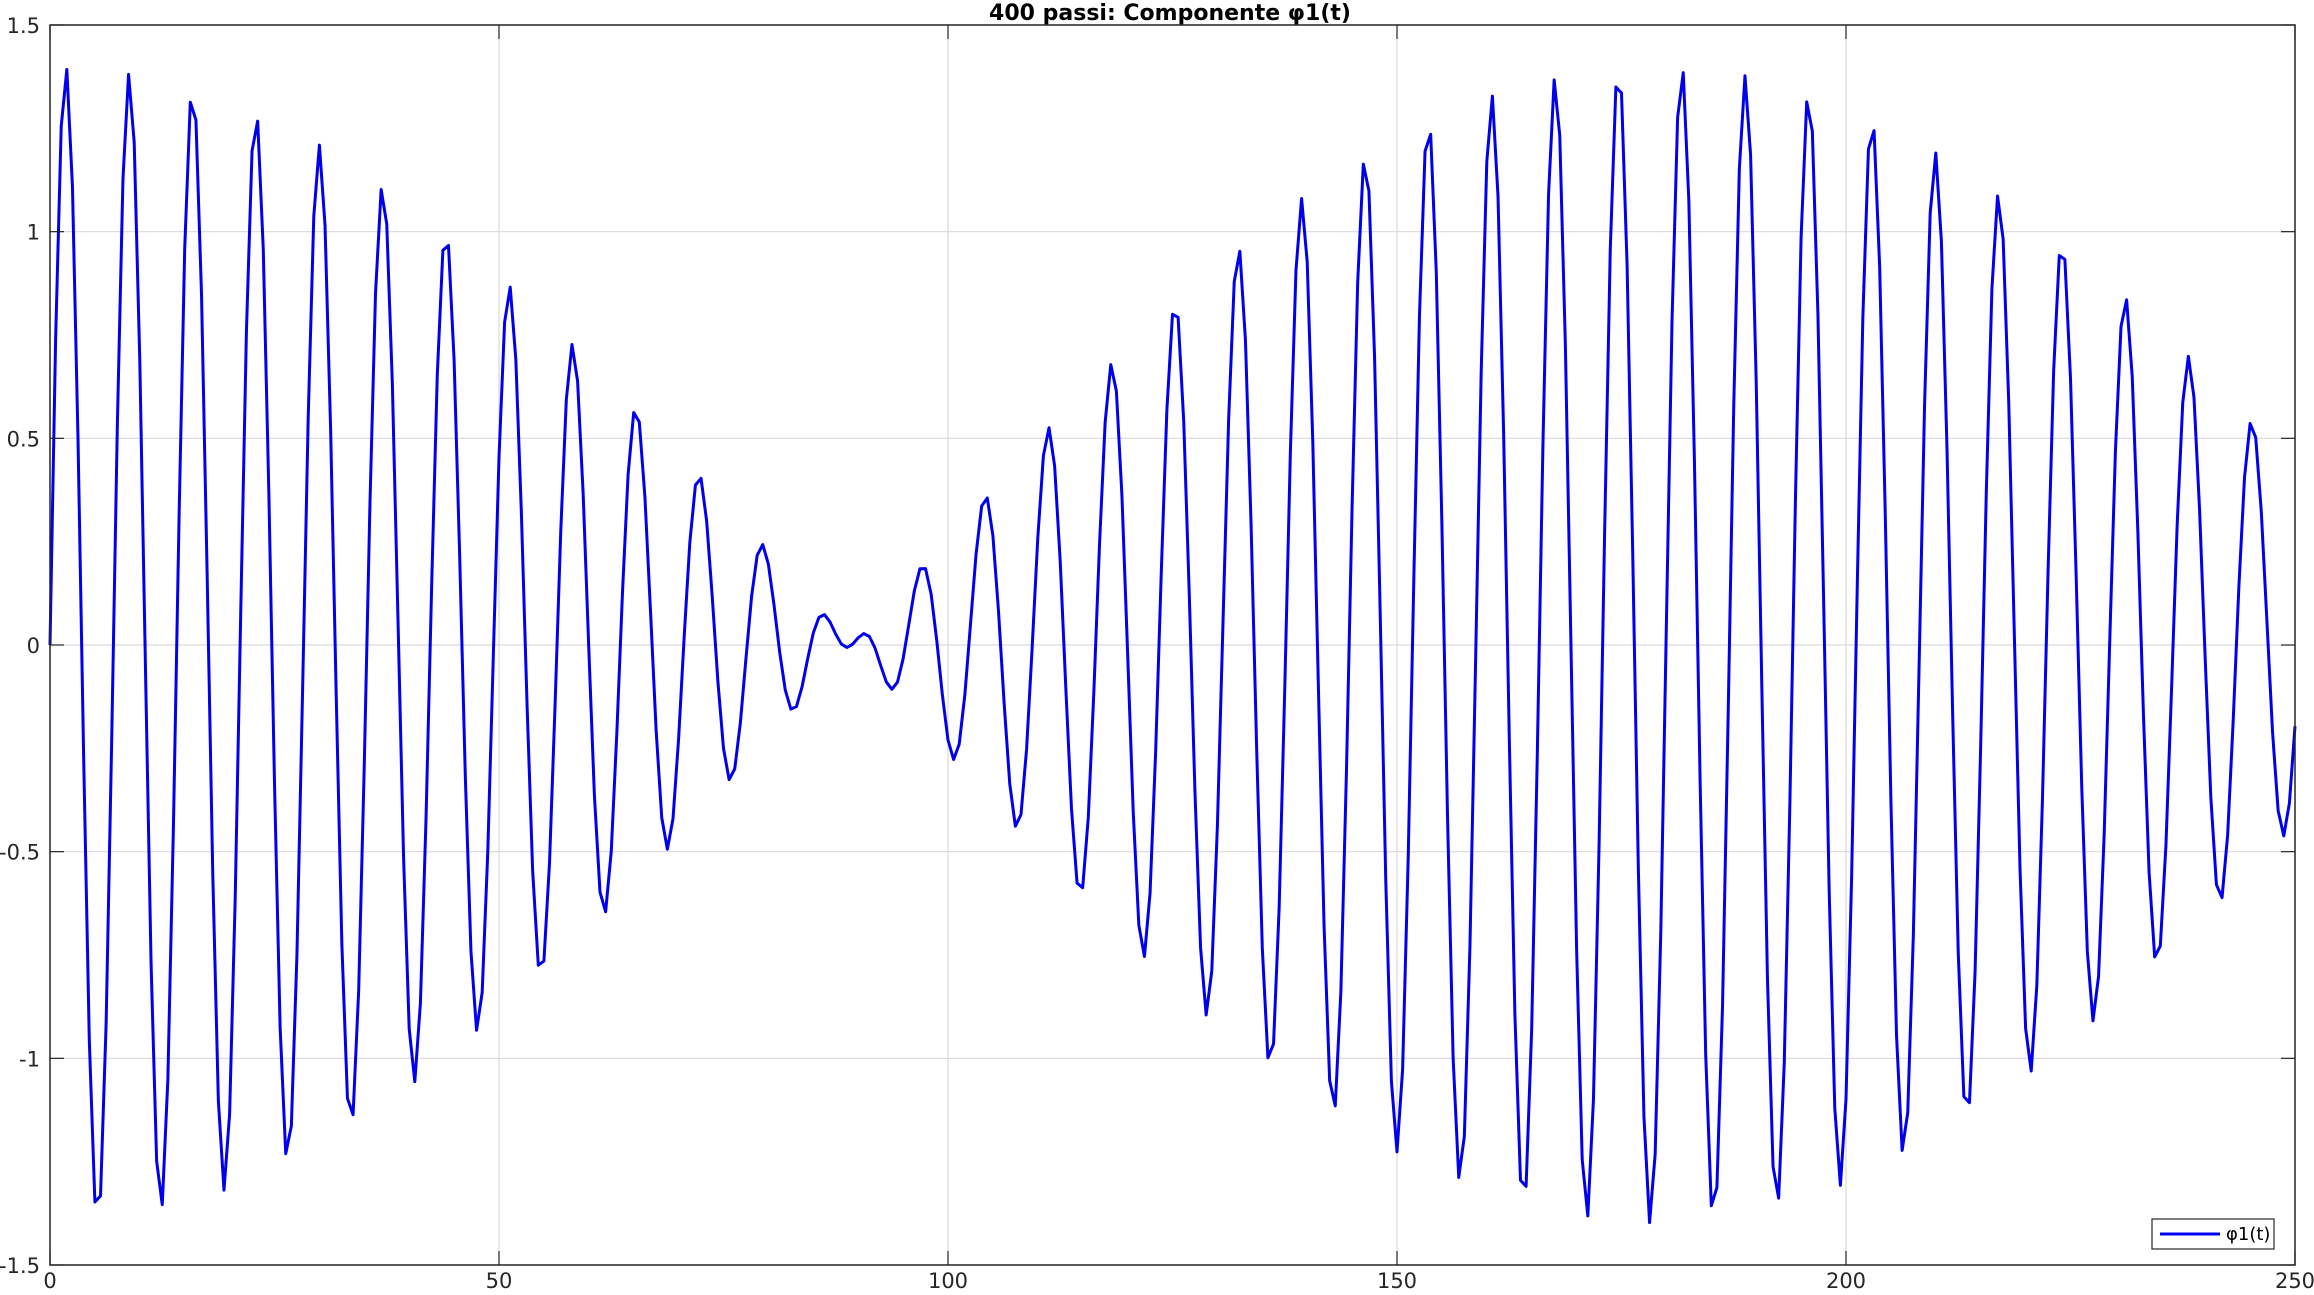  What do you see at coordinates (499, 1281) in the screenshot?
I see `x-tick-label: 50` at bounding box center [499, 1281].